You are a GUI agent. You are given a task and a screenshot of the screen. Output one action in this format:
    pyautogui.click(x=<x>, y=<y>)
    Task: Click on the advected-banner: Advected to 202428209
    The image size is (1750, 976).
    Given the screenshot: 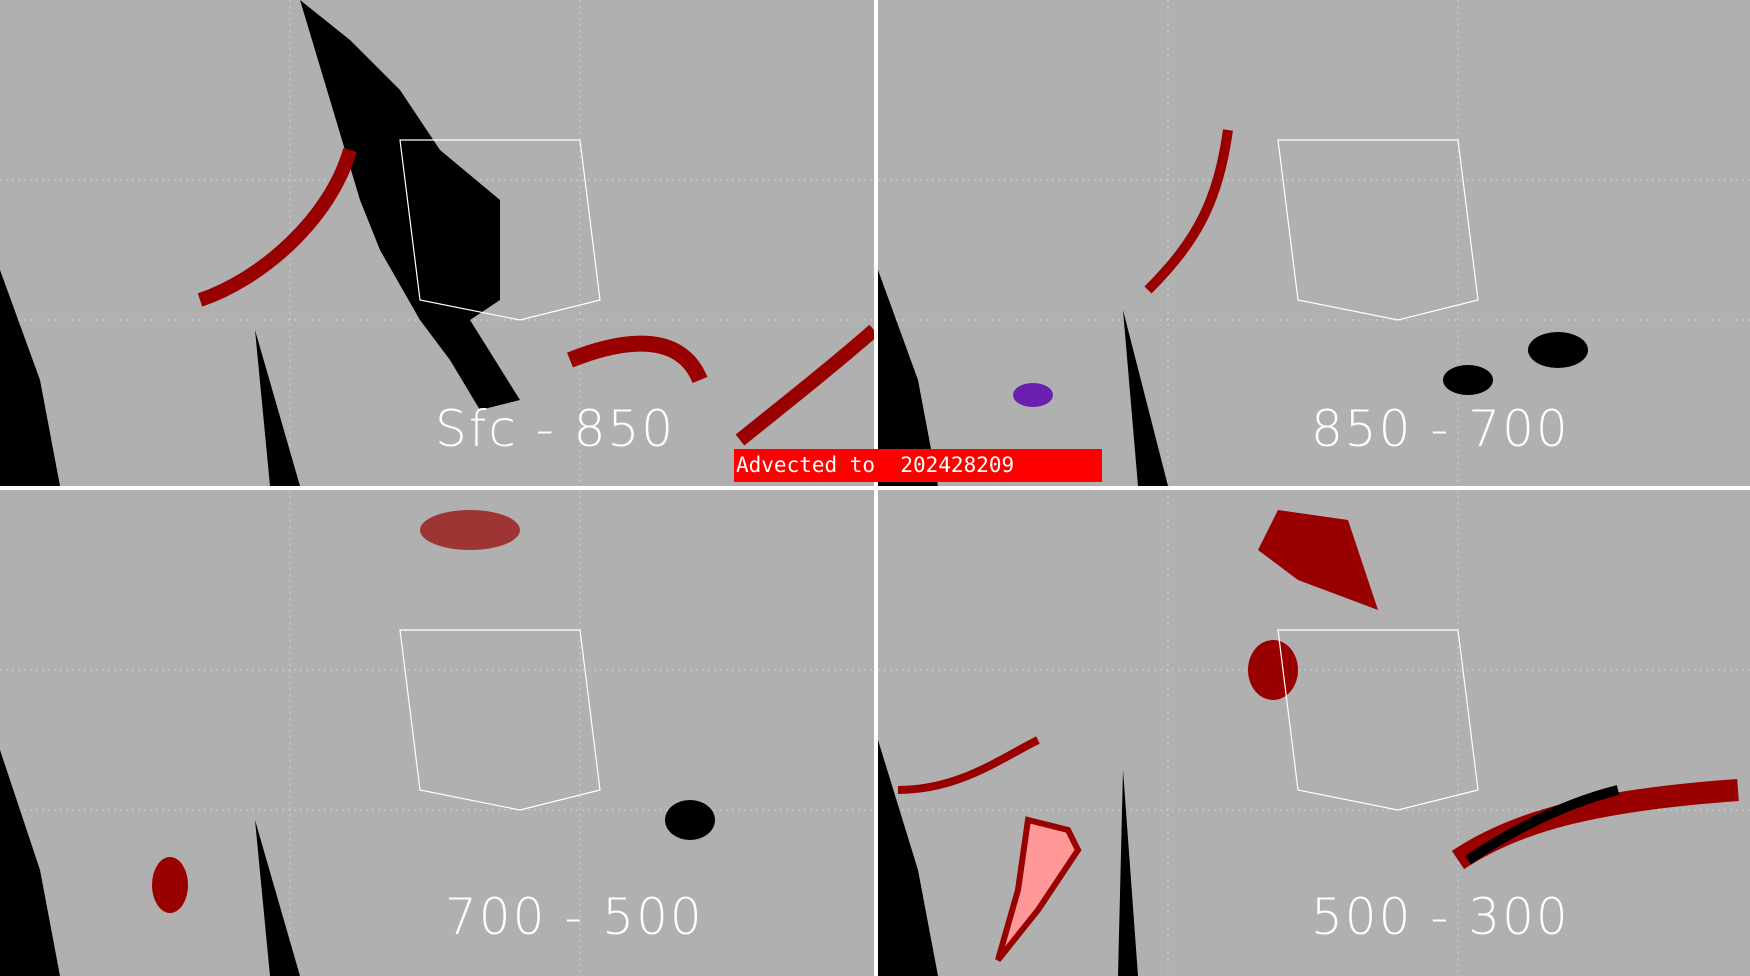 What is the action you would take?
    pyautogui.click(x=918, y=465)
    